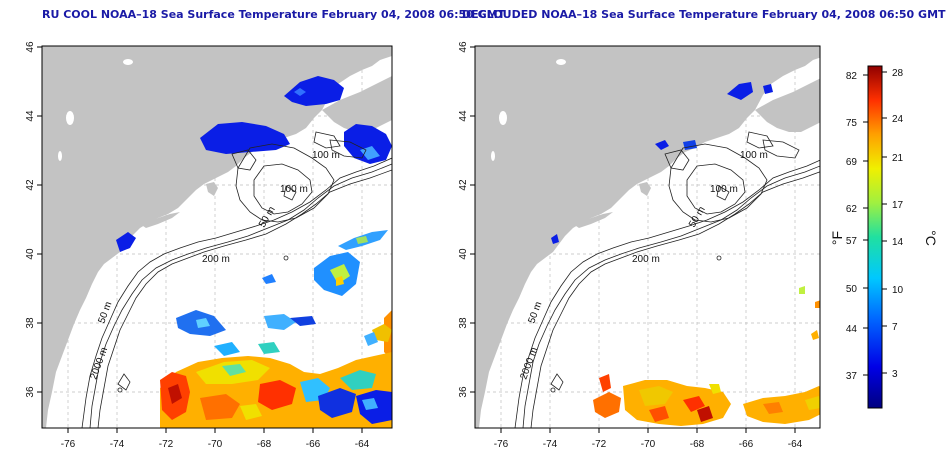 The width and height of the screenshot is (950, 475). Describe the element at coordinates (931, 238) in the screenshot. I see `celsius-unit-label: °C` at that location.